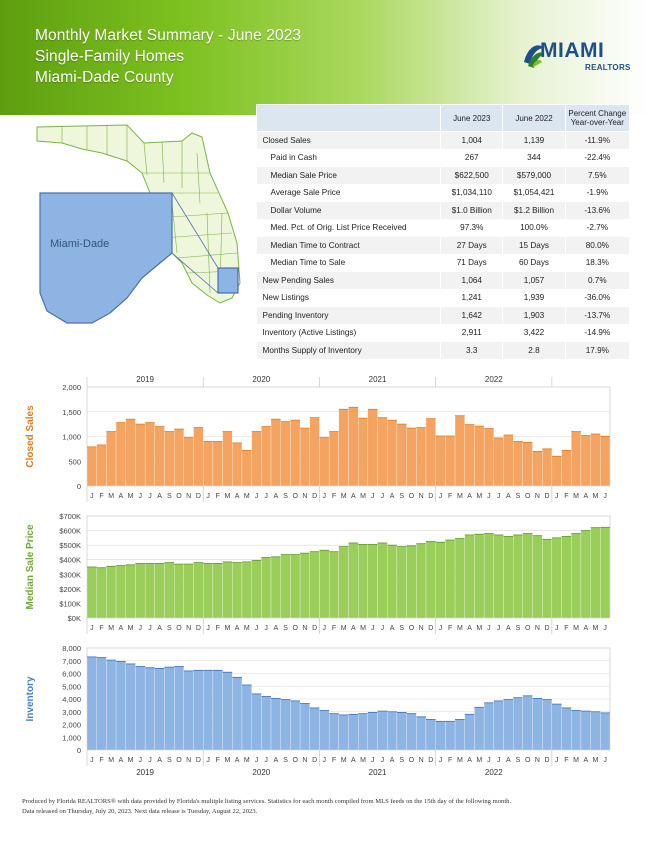  What do you see at coordinates (70, 589) in the screenshot?
I see `y-tick-label: $200K` at bounding box center [70, 589].